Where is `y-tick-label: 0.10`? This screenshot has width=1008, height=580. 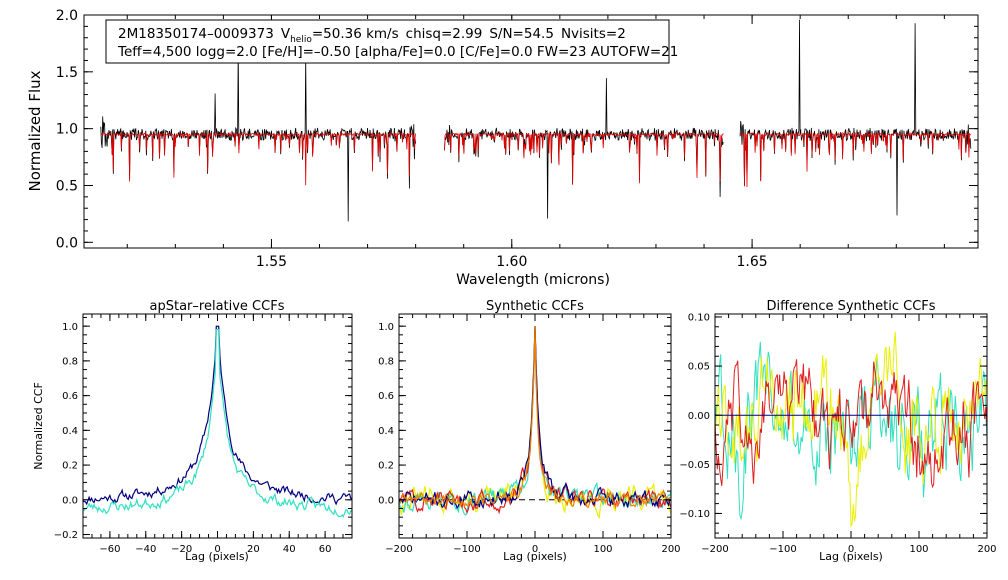
y-tick-label: 0.10 is located at coordinates (699, 318).